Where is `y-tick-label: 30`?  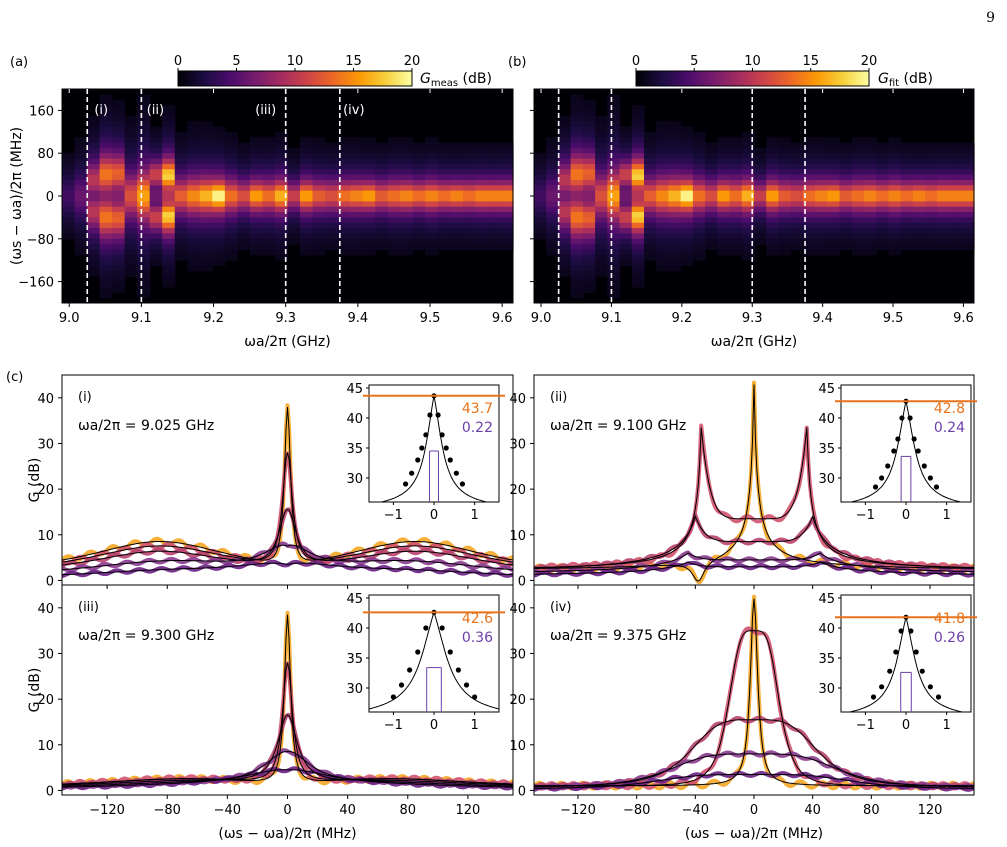
y-tick-label: 30 is located at coordinates (517, 654).